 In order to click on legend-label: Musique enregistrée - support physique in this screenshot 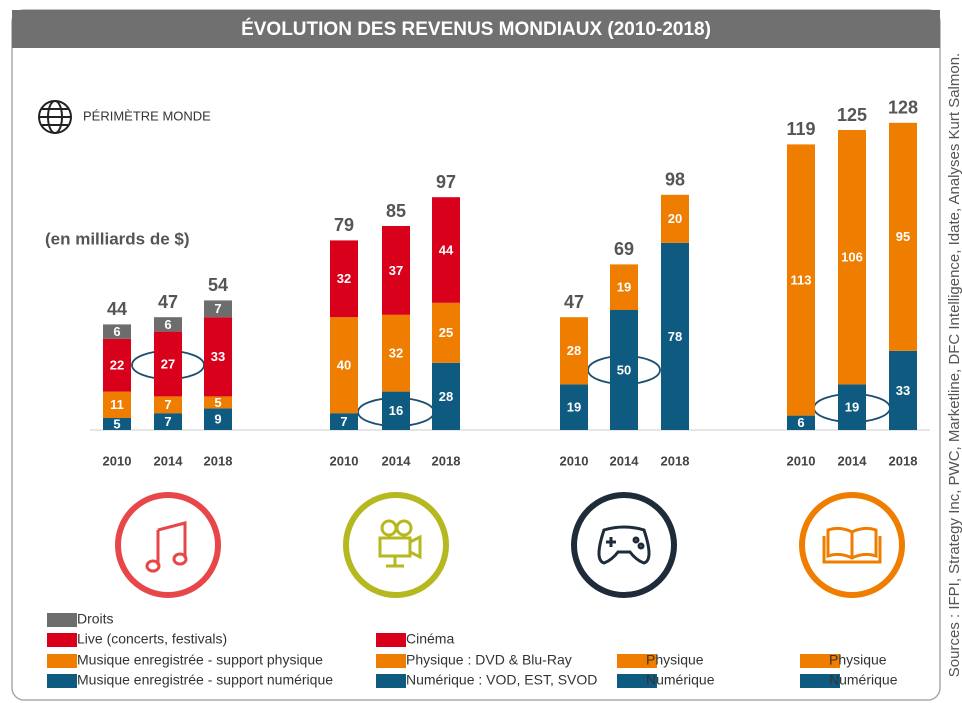, I will do `click(200, 660)`.